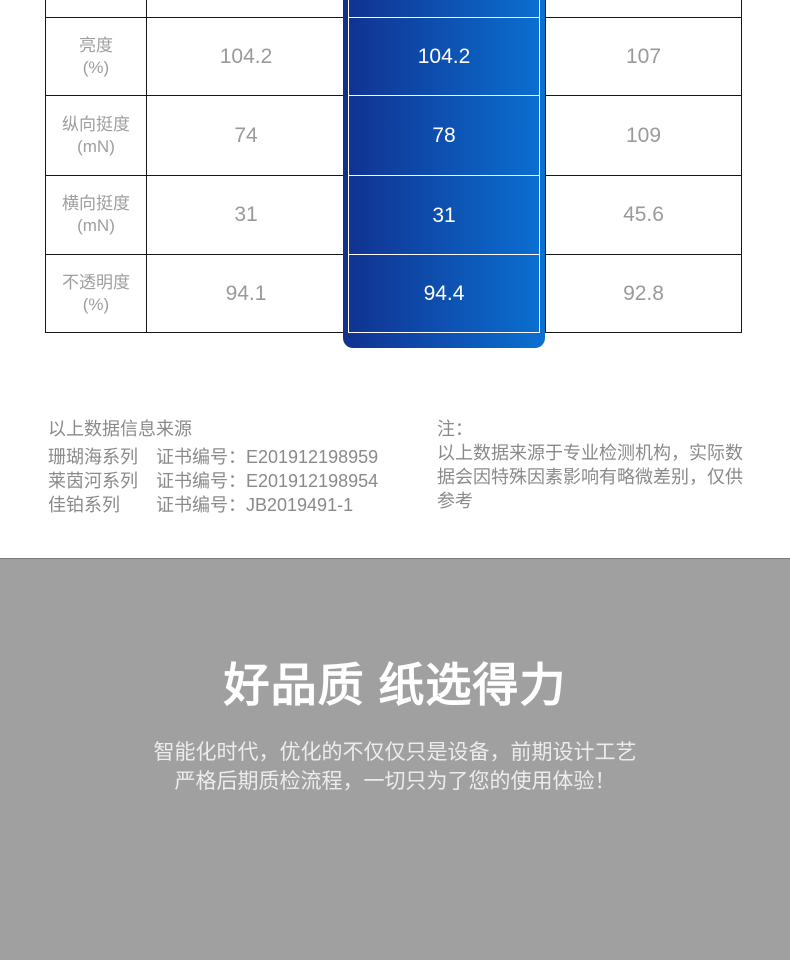 This screenshot has width=790, height=960. Describe the element at coordinates (395, 781) in the screenshot. I see `banner-subtitle-line2: 严格后期质检流程，一切只为了您的使用体验！` at that location.